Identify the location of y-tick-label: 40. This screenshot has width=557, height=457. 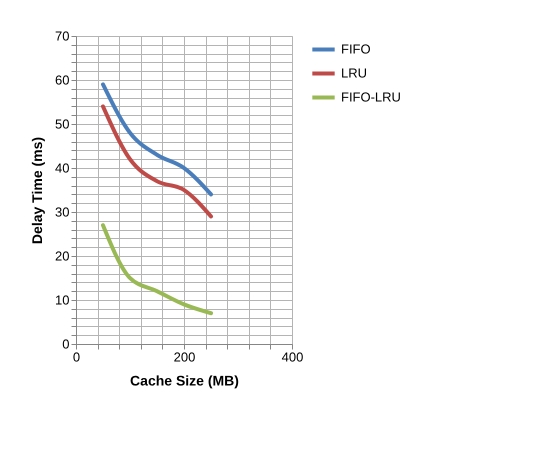
(62, 168).